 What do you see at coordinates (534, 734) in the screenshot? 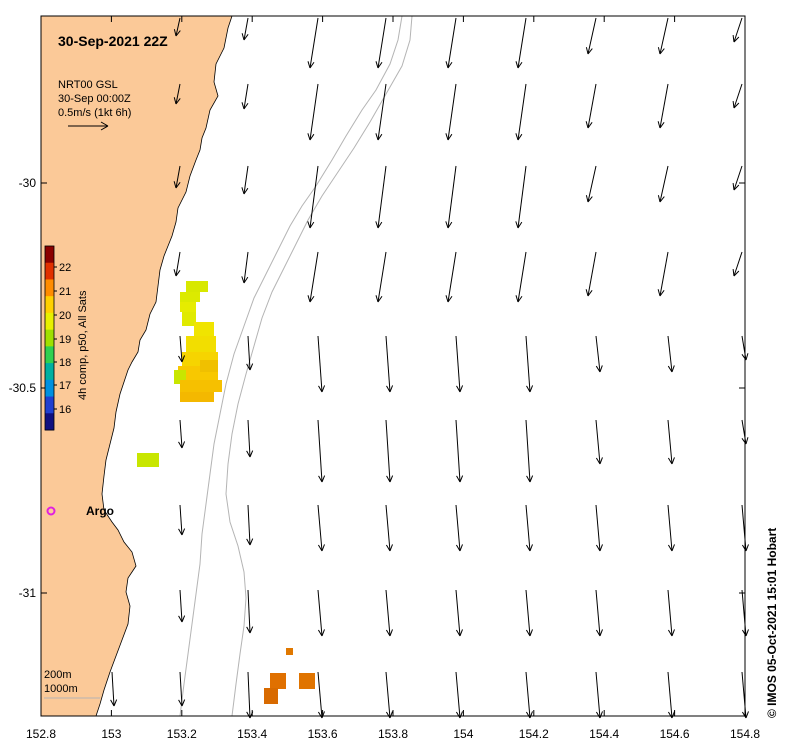
I see `x-tick-label: 154.2` at bounding box center [534, 734].